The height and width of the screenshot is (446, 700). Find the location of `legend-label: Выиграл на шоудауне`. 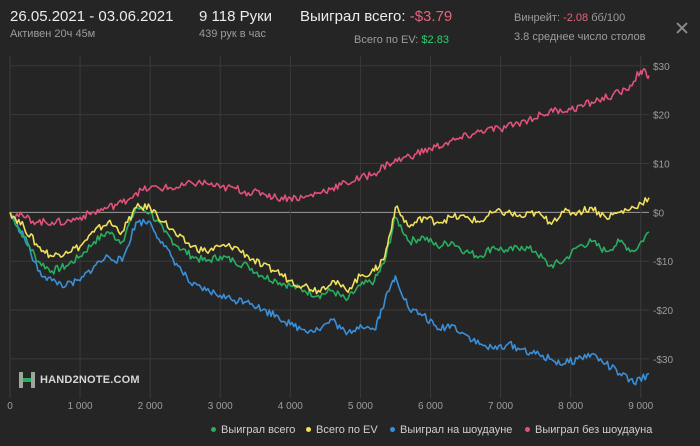

legend-label: Выиграл на шоудауне is located at coordinates (456, 430).